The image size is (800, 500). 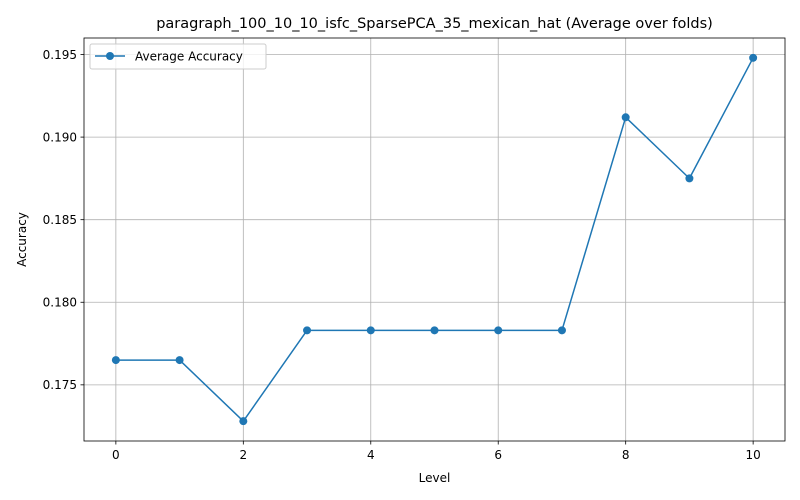 What do you see at coordinates (626, 455) in the screenshot?
I see `x-tick-label: 8` at bounding box center [626, 455].